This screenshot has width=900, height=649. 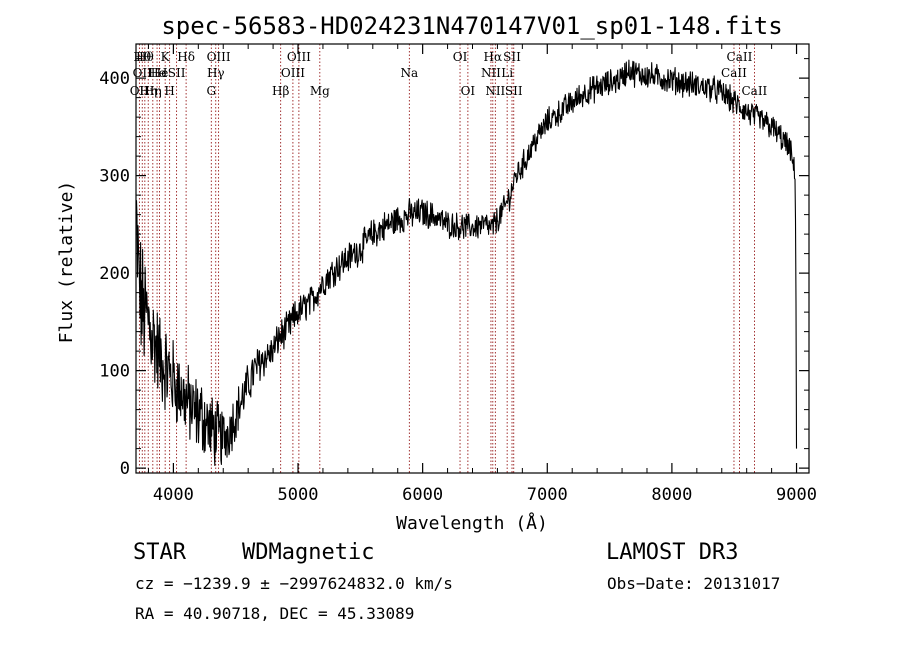 I want to click on line-marker-label: Hδ, so click(x=186, y=57).